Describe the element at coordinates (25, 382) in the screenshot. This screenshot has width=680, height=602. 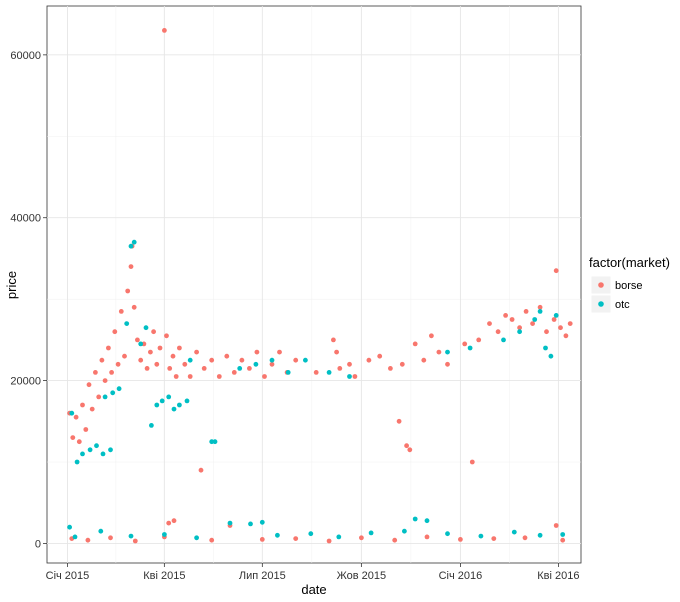
I see `y-tick-label: 20000` at that location.